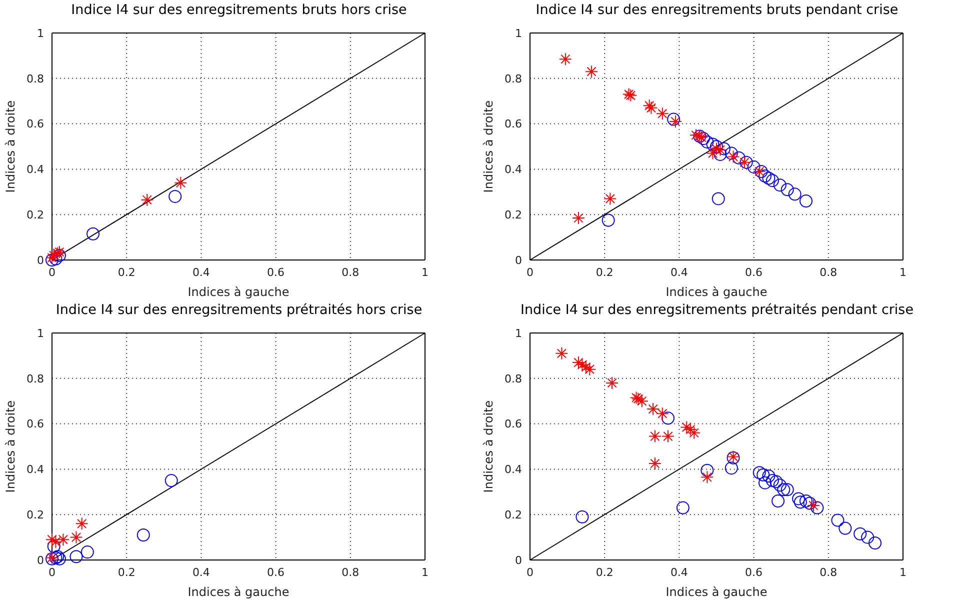 This screenshot has height=604, width=957. I want to click on chart-title: Indice I4 sur des enregsitrements prétraités pendant crise, so click(717, 310).